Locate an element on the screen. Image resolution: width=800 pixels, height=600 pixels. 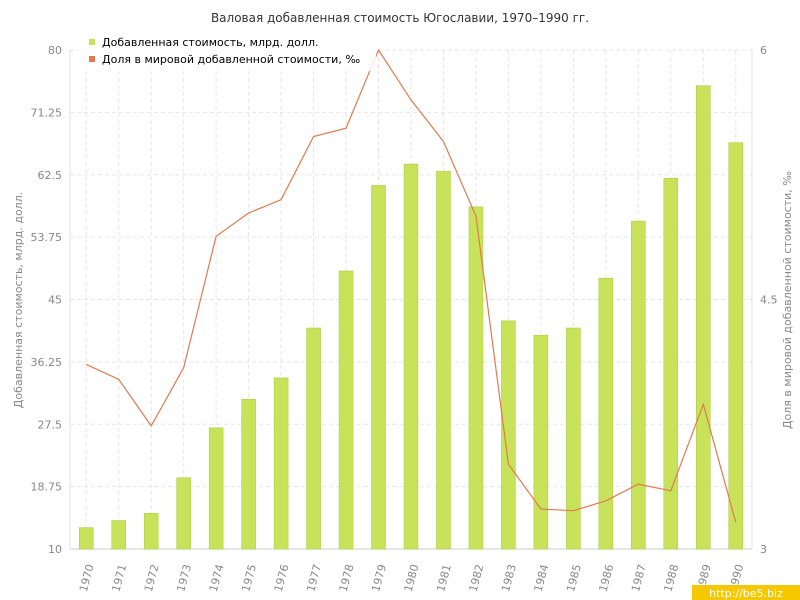
left-tick-label: 18.75 is located at coordinates (47, 487).